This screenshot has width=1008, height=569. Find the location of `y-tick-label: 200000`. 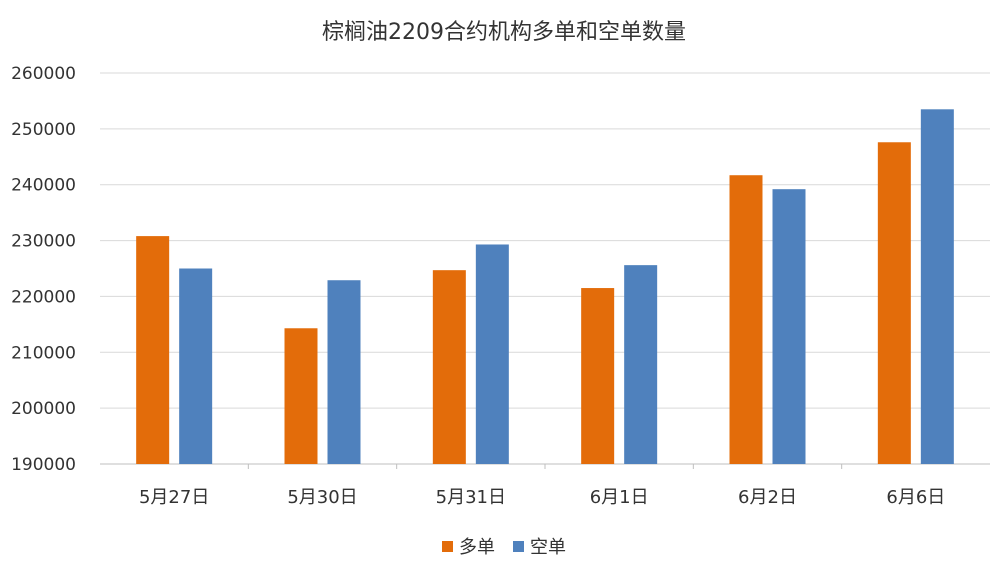

y-tick-label: 200000 is located at coordinates (43, 409).